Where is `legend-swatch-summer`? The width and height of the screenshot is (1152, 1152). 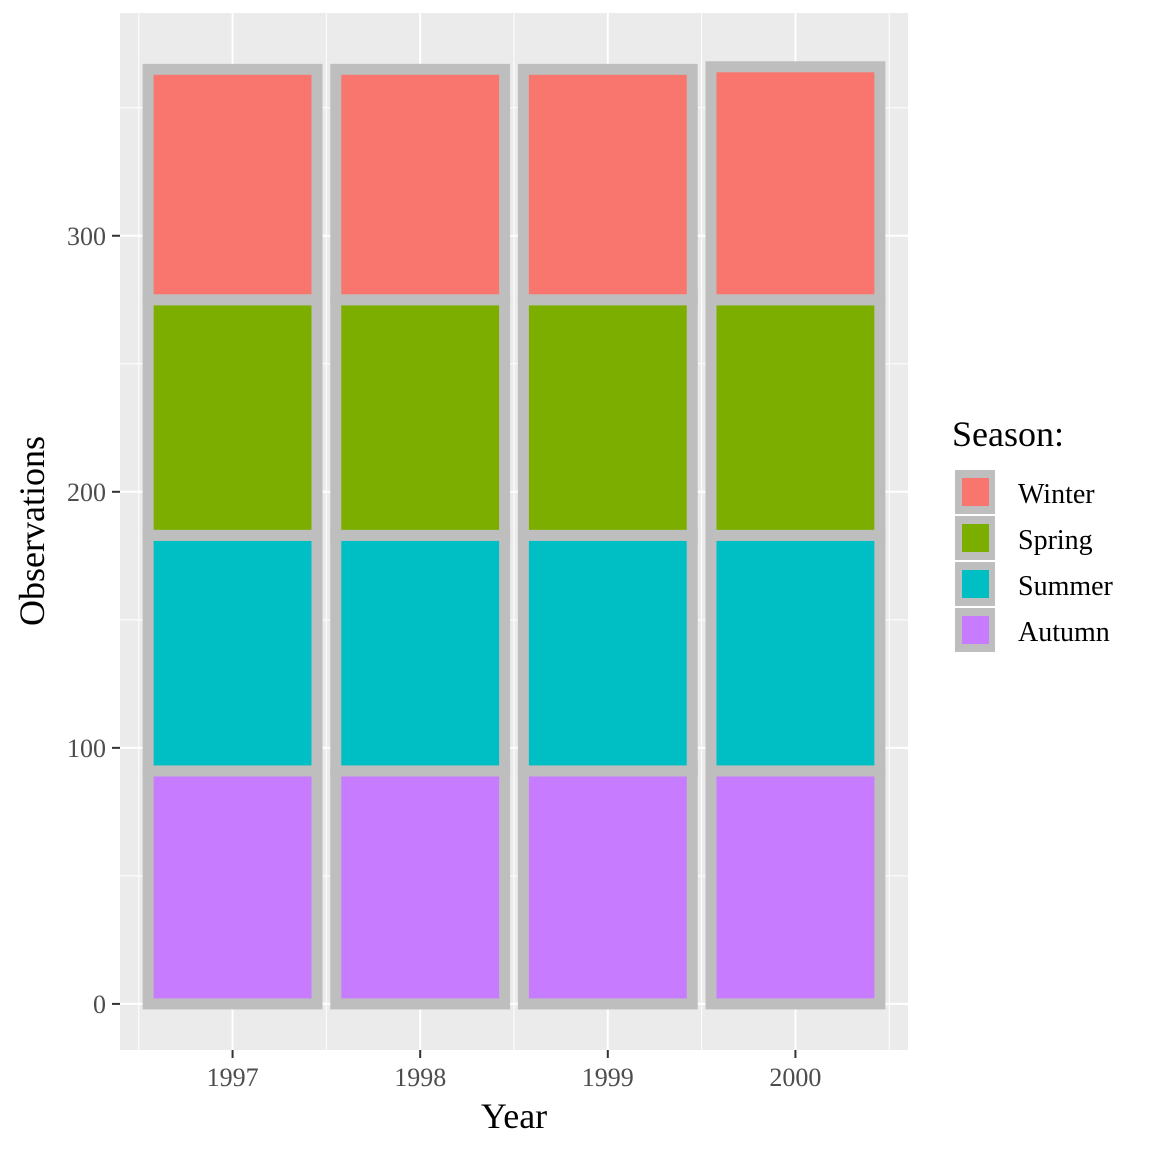
legend-swatch-summer is located at coordinates (975, 584).